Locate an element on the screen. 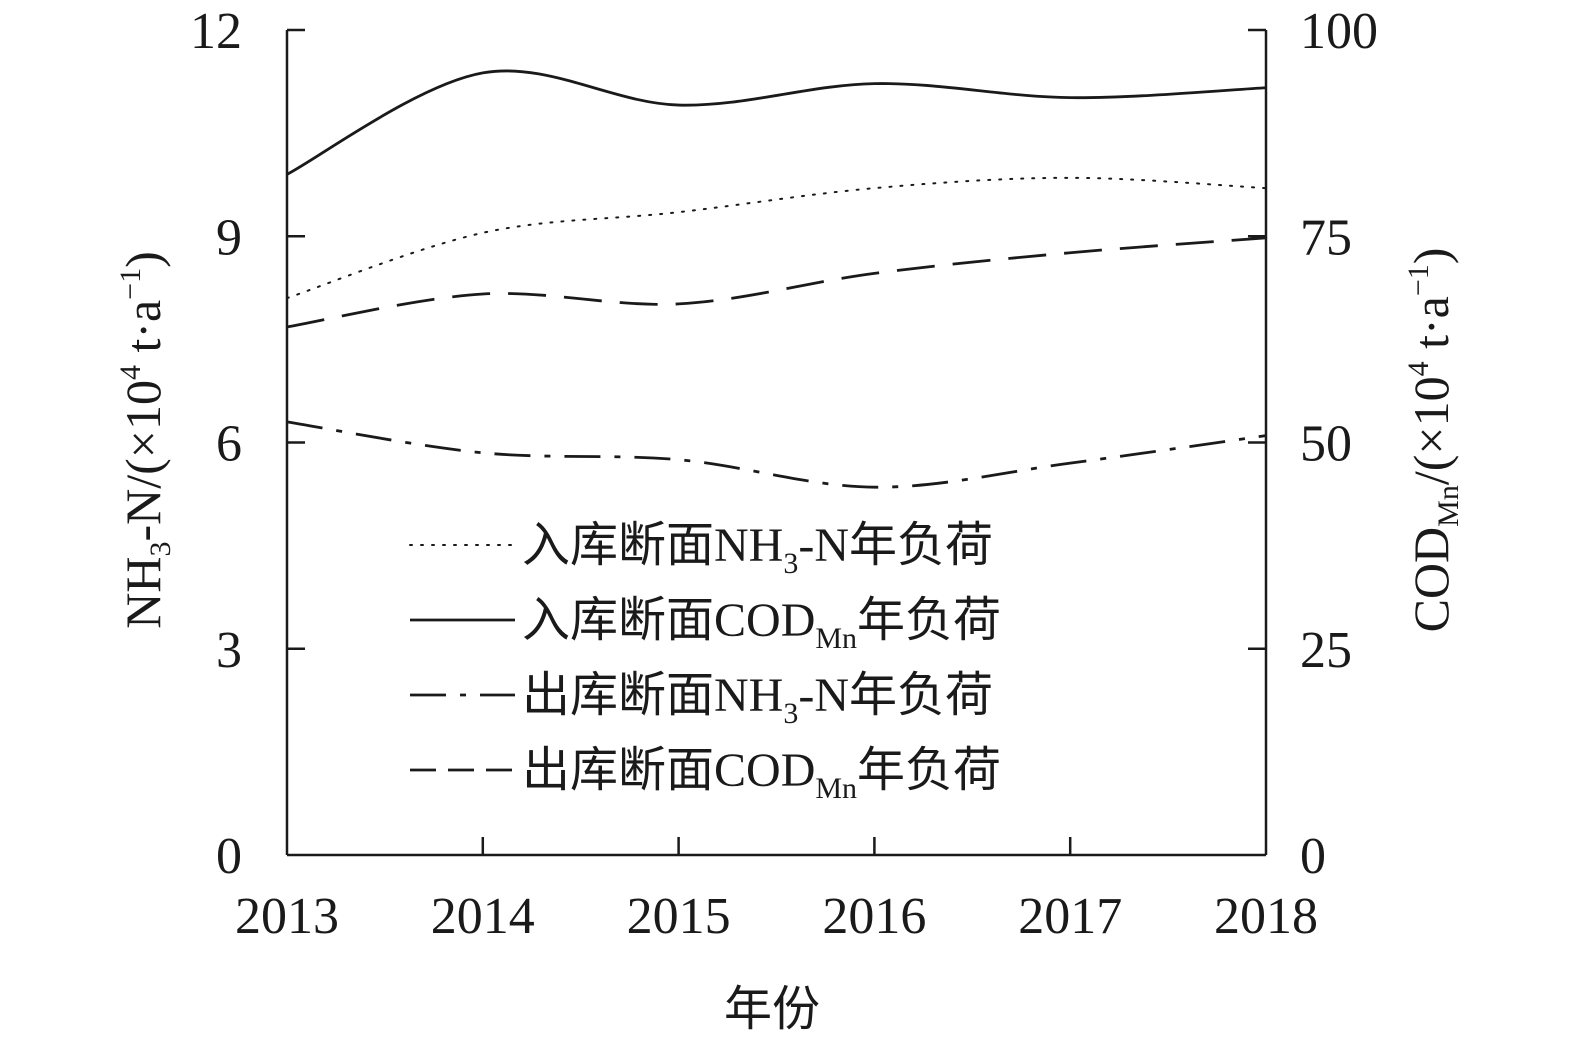 The height and width of the screenshot is (1053, 1575). x-axis-ticks: 2013 2014 2015 2016 2017 2018 is located at coordinates (776, 891).